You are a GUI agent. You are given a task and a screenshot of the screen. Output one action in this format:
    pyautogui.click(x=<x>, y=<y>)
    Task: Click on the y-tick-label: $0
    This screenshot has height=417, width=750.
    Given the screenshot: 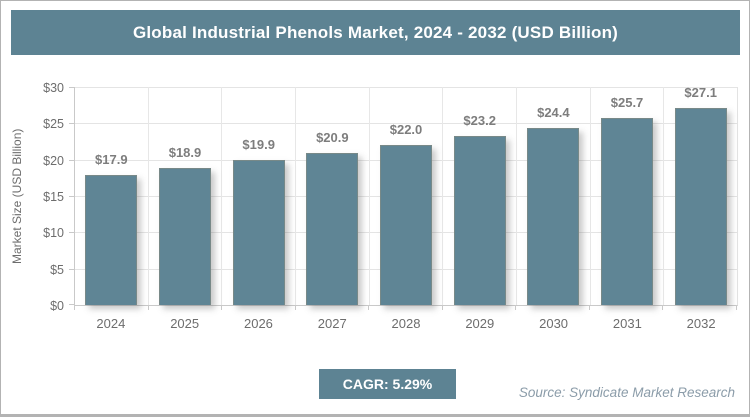 What is the action you would take?
    pyautogui.click(x=57, y=306)
    